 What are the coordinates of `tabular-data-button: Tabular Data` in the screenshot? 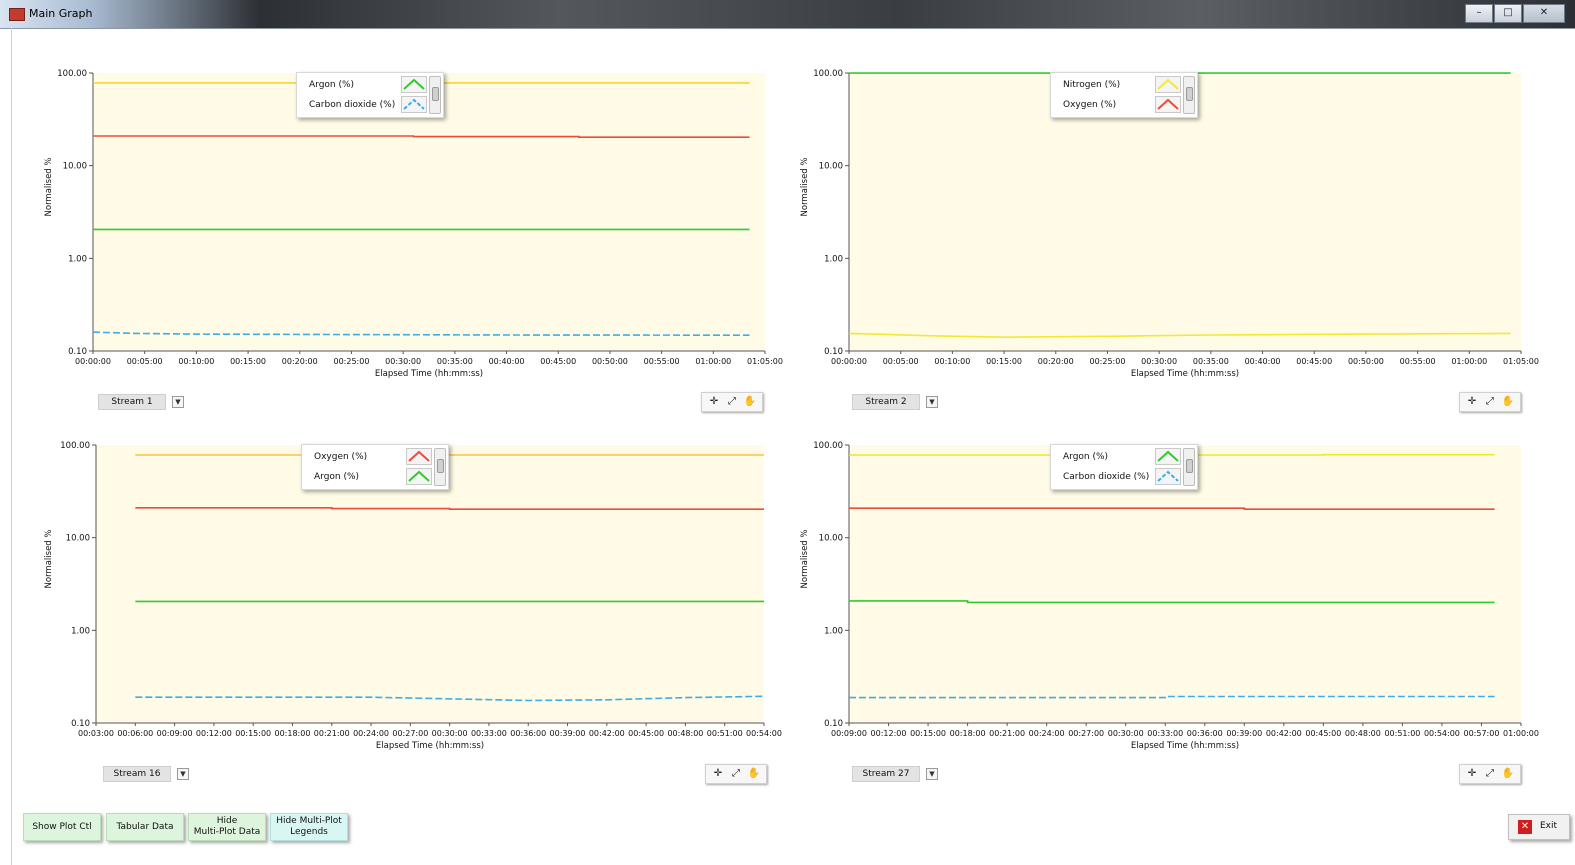 It's located at (145, 827).